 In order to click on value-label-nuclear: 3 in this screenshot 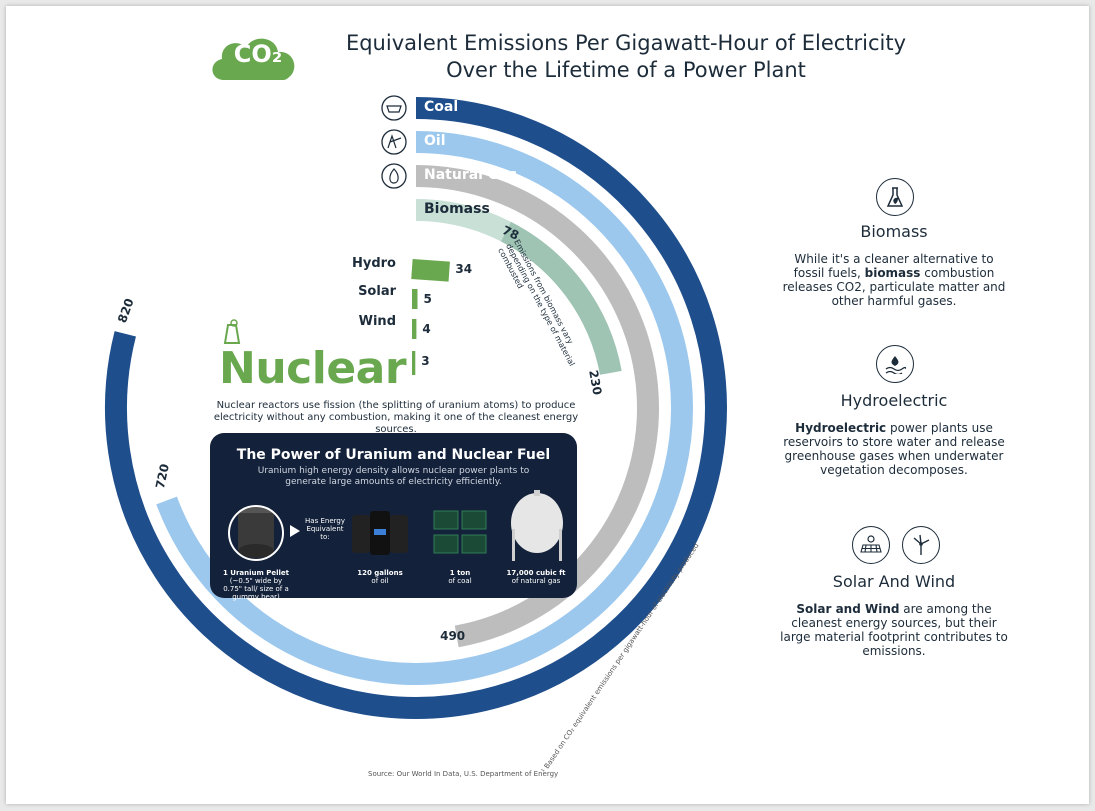, I will do `click(425, 361)`.